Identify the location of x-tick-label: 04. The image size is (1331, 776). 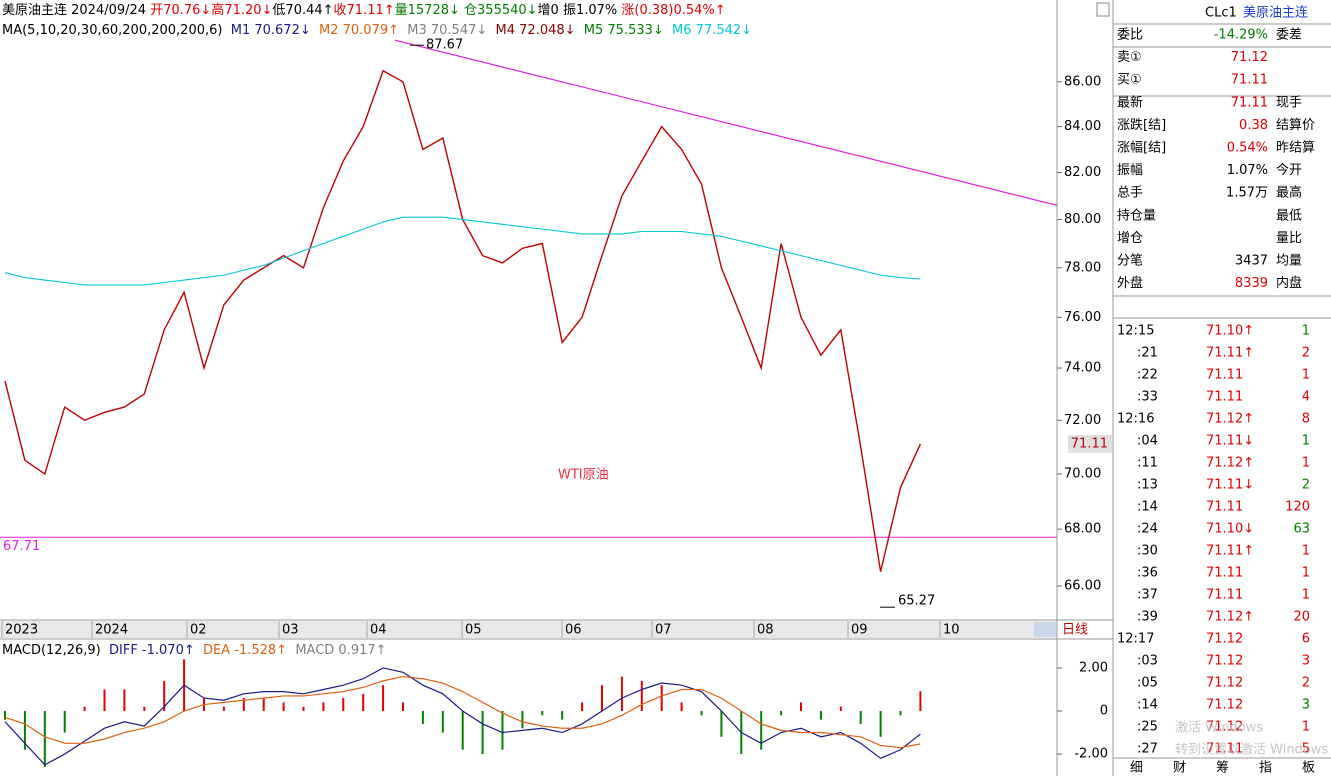
(378, 630).